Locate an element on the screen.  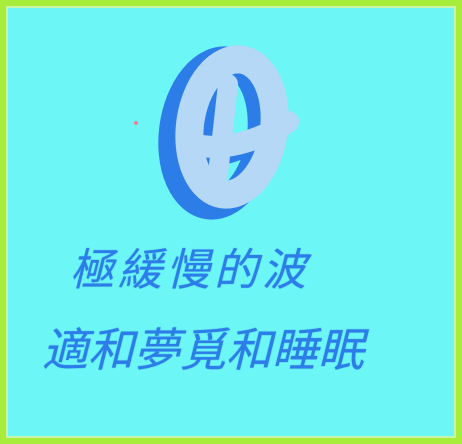
glyph-front is located at coordinates (237, 127).